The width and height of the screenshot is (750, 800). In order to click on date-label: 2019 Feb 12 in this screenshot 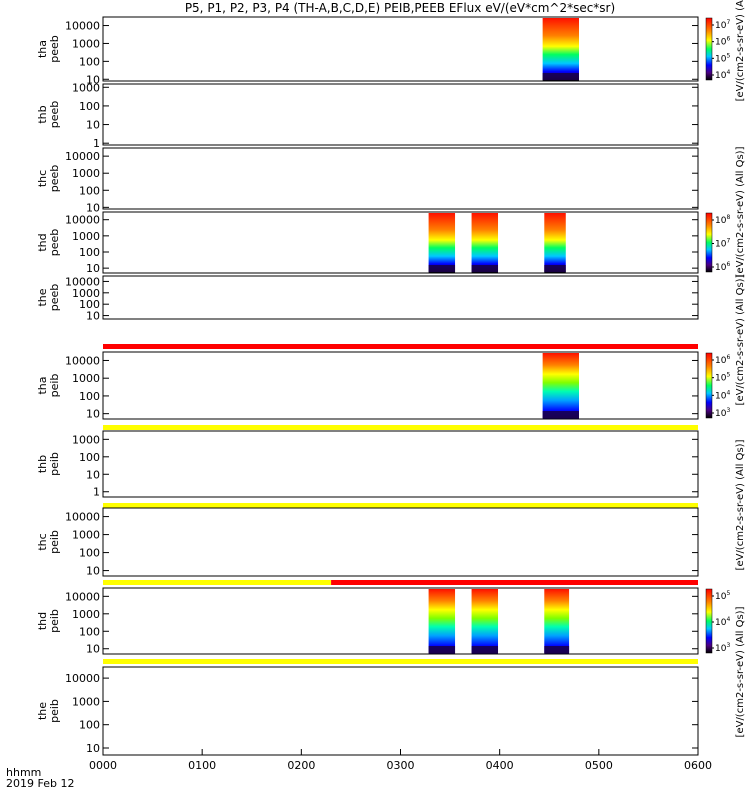, I will do `click(40, 783)`.